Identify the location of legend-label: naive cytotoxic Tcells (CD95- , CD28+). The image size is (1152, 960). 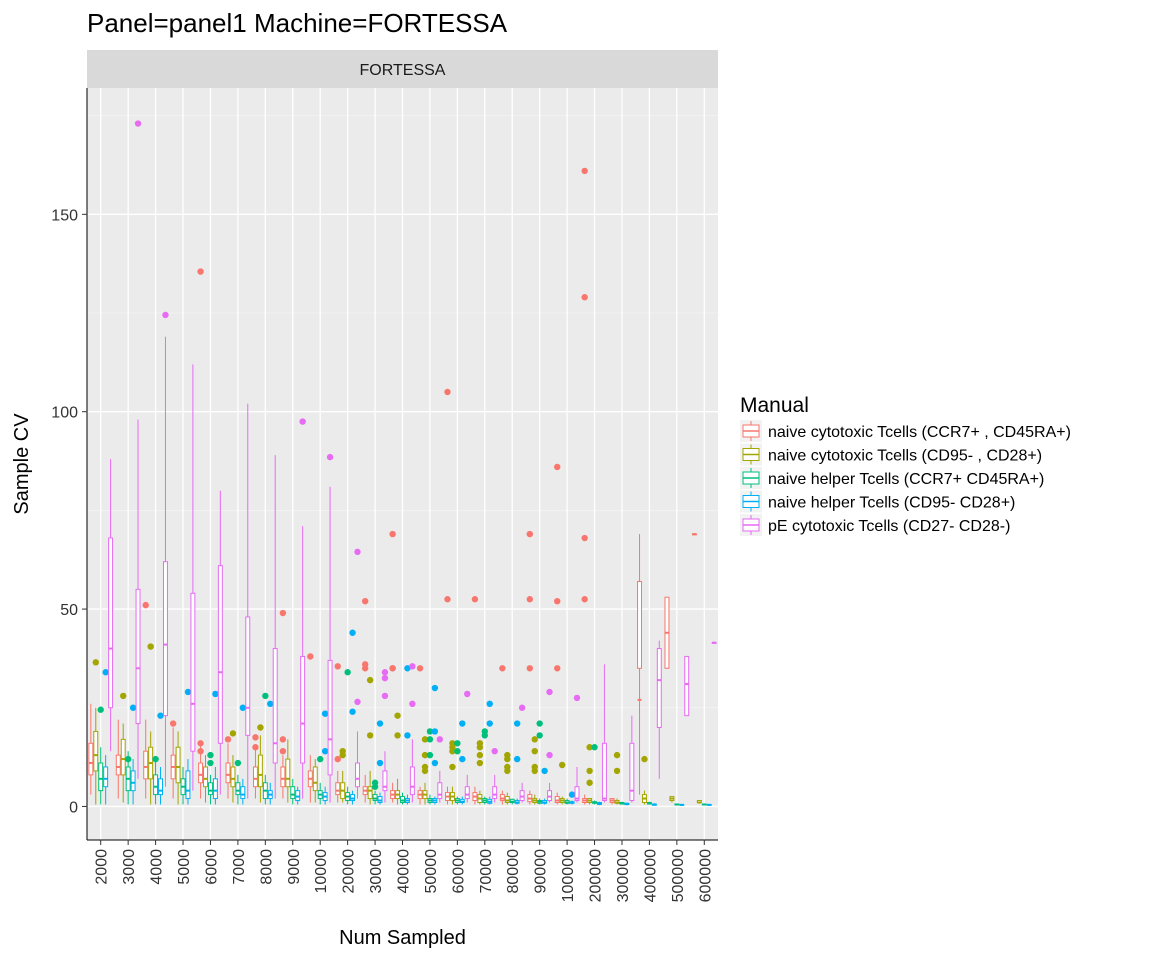
(905, 456).